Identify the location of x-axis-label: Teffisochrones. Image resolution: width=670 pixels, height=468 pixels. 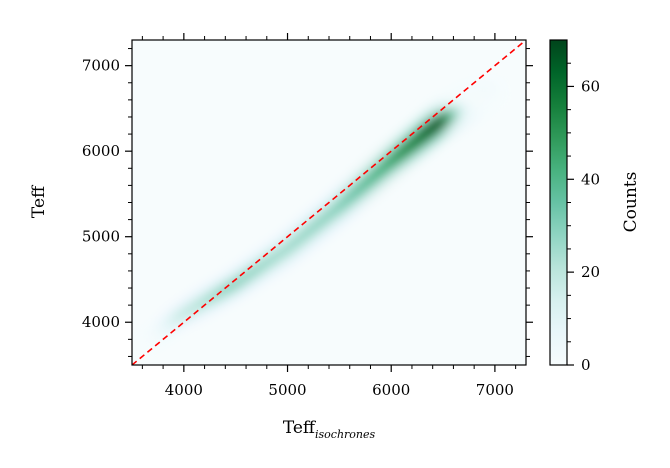
(329, 429).